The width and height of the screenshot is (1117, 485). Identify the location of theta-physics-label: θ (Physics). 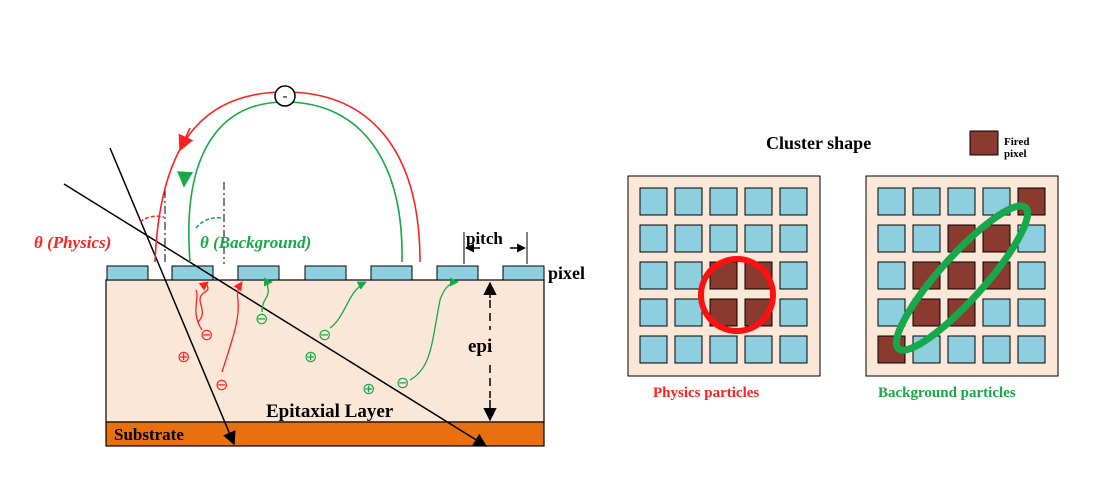
(72, 242).